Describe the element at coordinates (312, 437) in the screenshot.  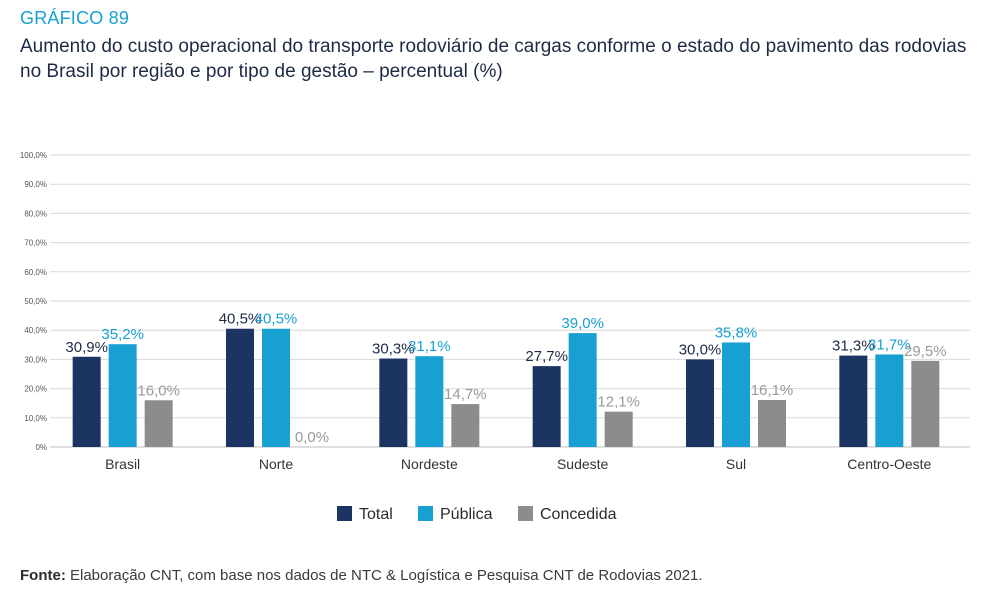
I see `data-label: 0,0%` at that location.